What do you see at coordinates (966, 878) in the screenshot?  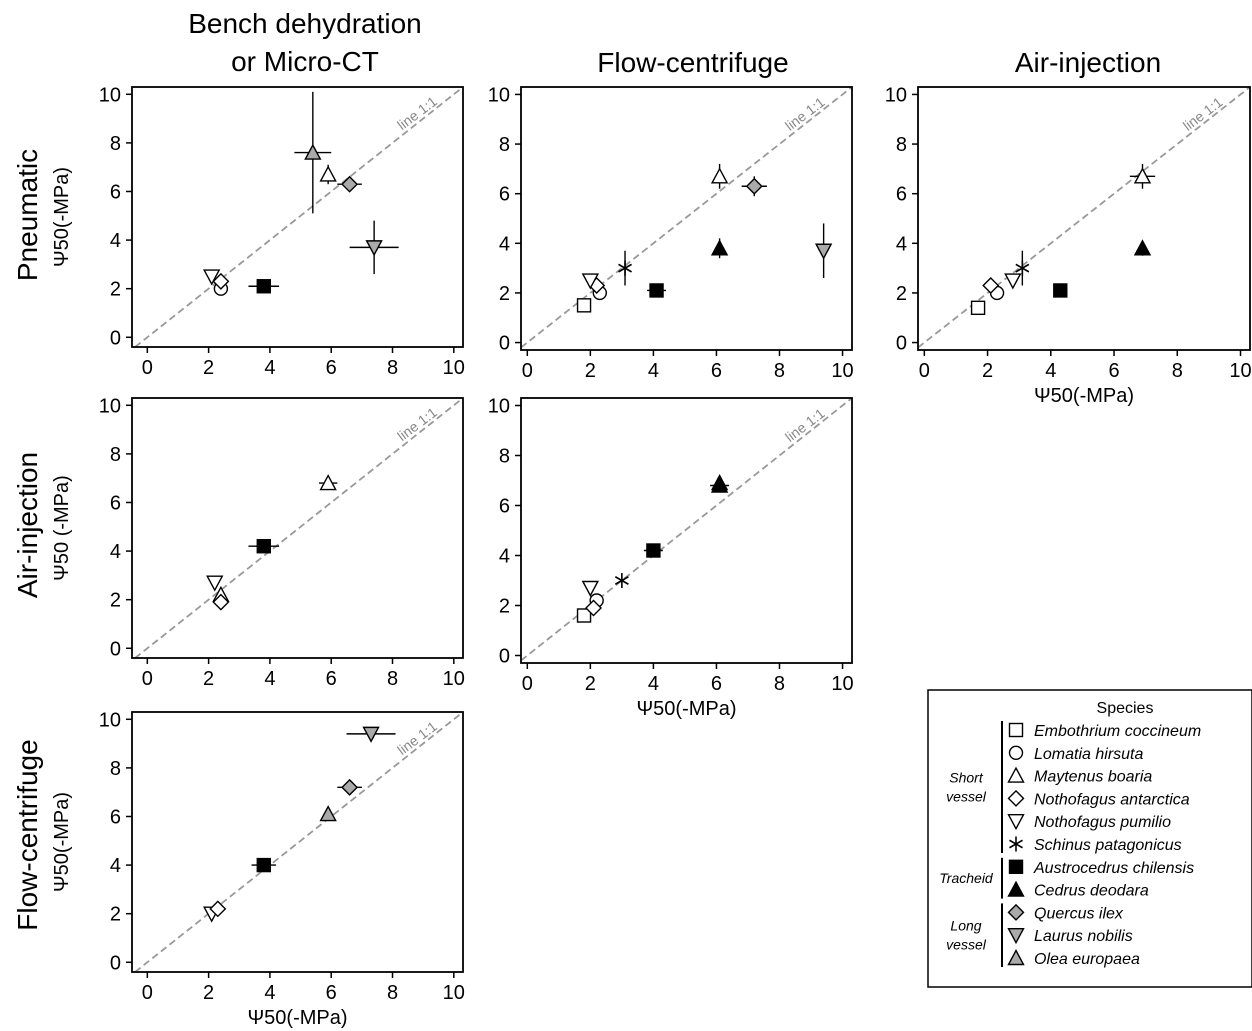 I see `legend-group-label: Tracheid` at bounding box center [966, 878].